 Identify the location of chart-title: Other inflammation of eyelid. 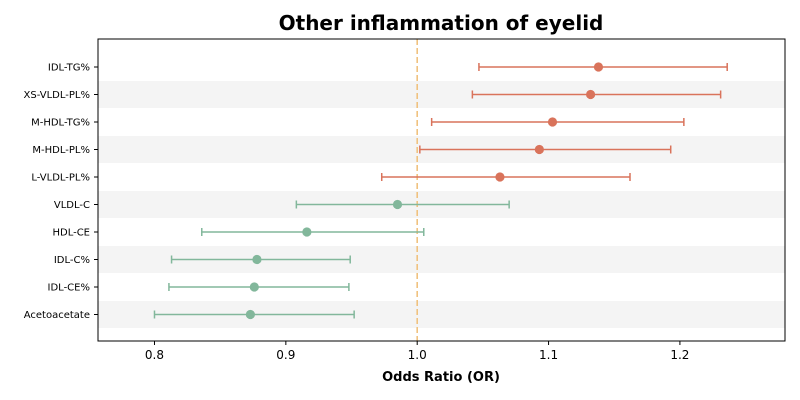
(441, 23).